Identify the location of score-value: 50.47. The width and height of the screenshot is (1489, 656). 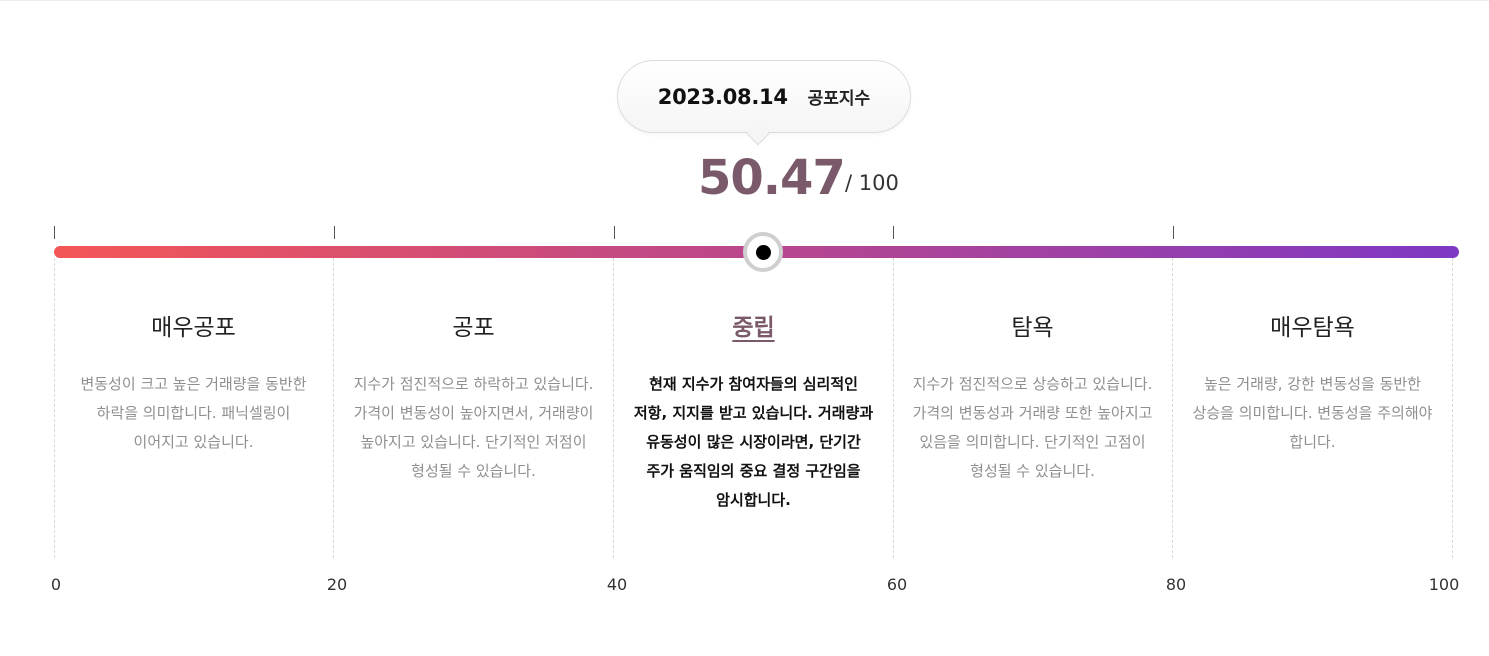
(772, 178).